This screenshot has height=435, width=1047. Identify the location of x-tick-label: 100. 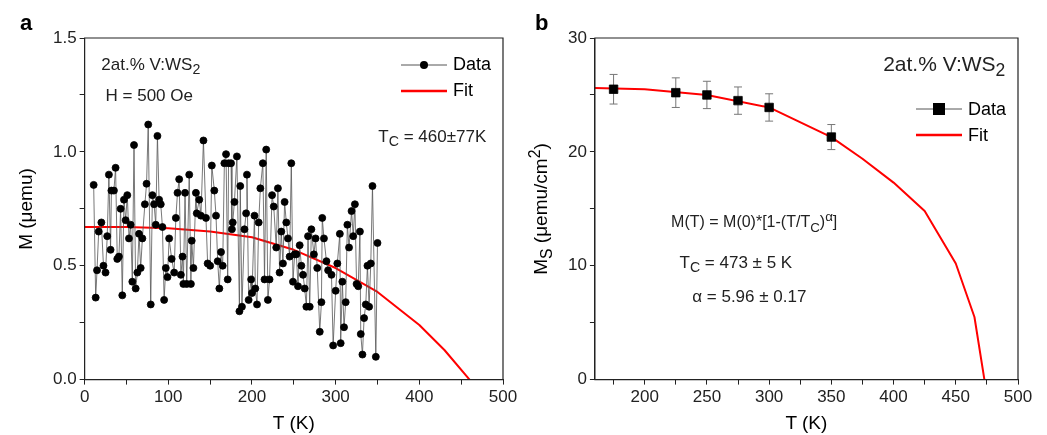
(168, 397).